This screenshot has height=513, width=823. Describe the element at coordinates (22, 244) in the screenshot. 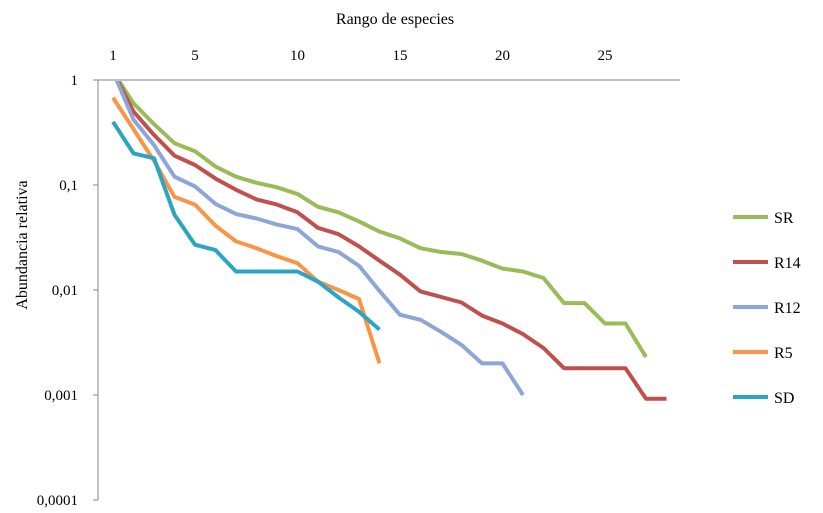

I see `y-axis-title: Abundancia relativa` at that location.